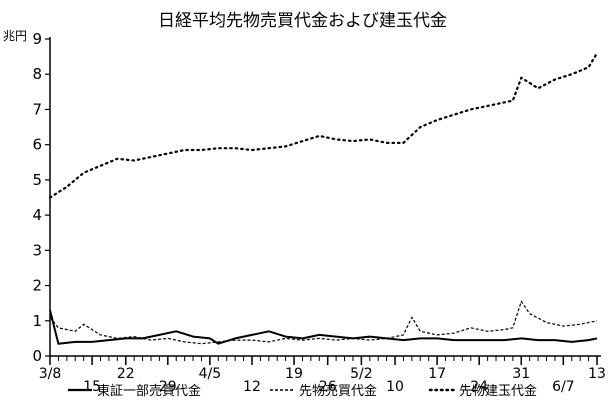 This screenshot has height=413, width=615. What do you see at coordinates (37, 74) in the screenshot?
I see `y-tick-label: 8` at bounding box center [37, 74].